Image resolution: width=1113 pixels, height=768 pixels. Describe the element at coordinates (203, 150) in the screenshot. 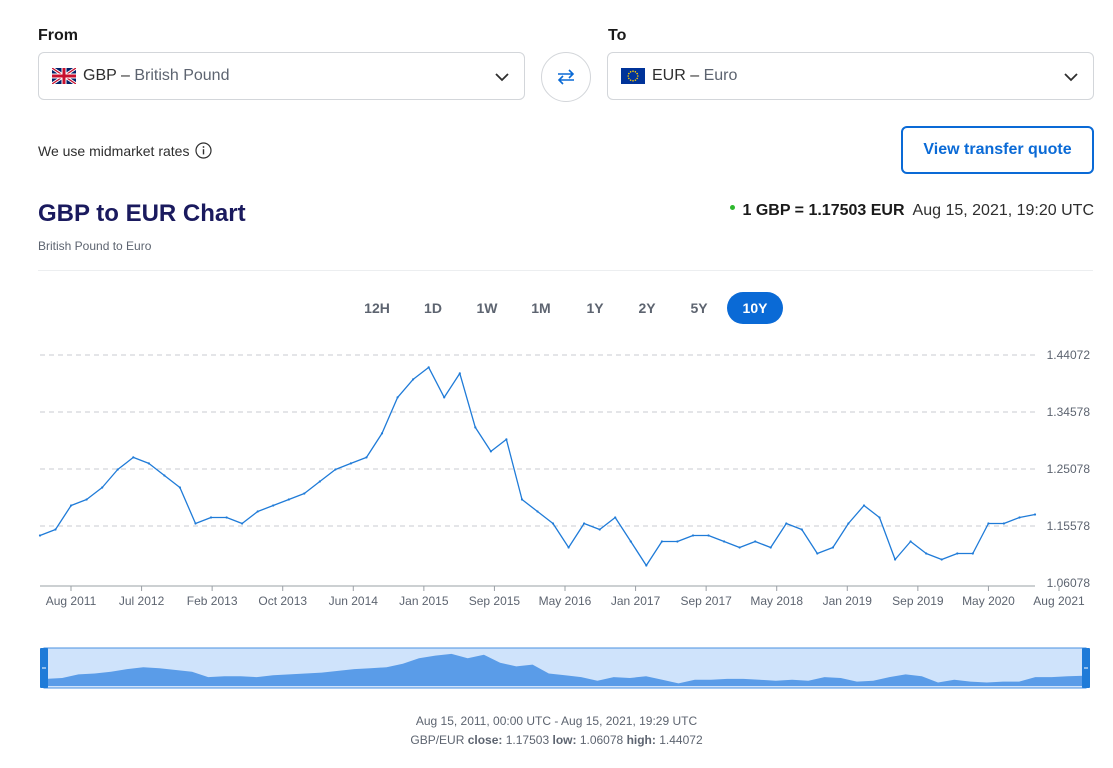

I see `info-icon` at that location.